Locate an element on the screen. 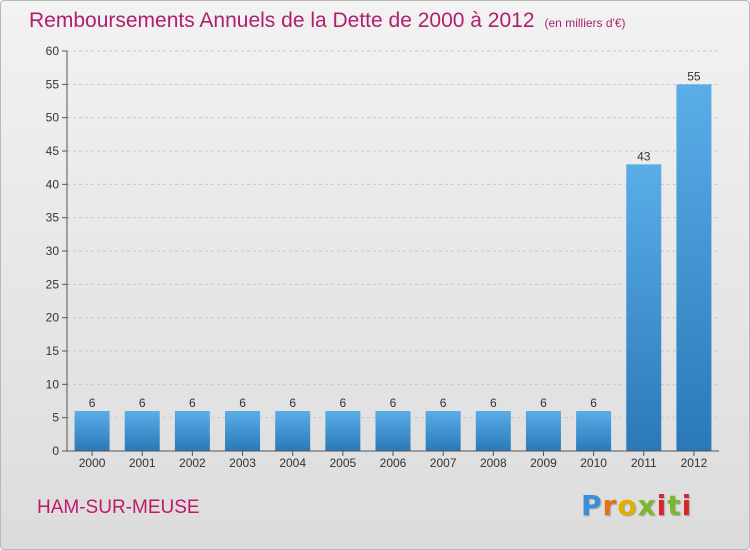 Image resolution: width=750 pixels, height=550 pixels. x-tick-label: 2003 is located at coordinates (242, 463).